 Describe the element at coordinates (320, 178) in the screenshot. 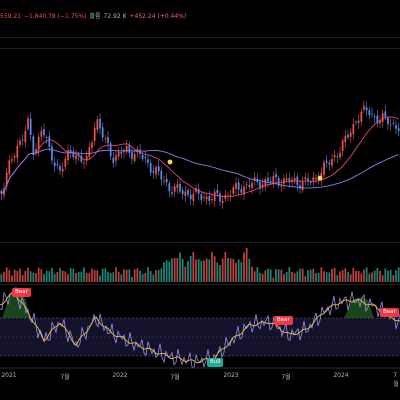

I see `cross-marker` at that location.